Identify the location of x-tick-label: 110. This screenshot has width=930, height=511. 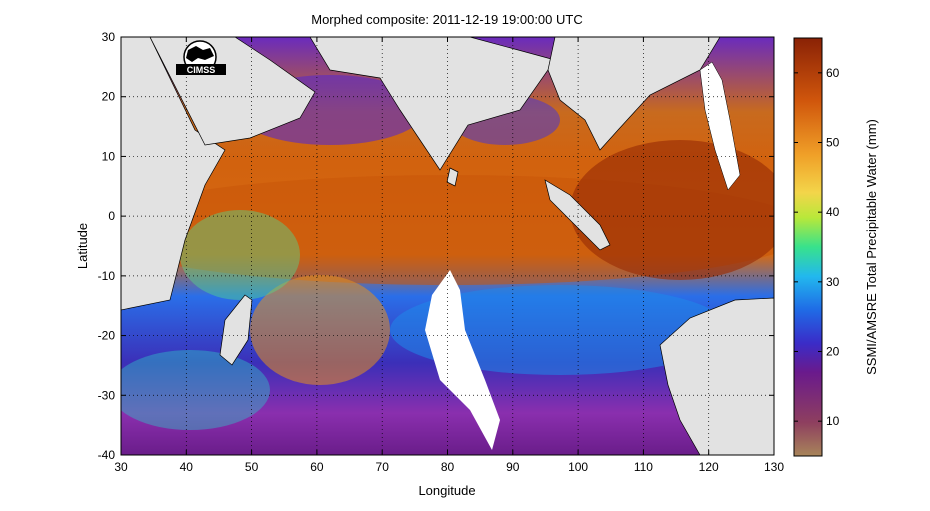
(643, 467).